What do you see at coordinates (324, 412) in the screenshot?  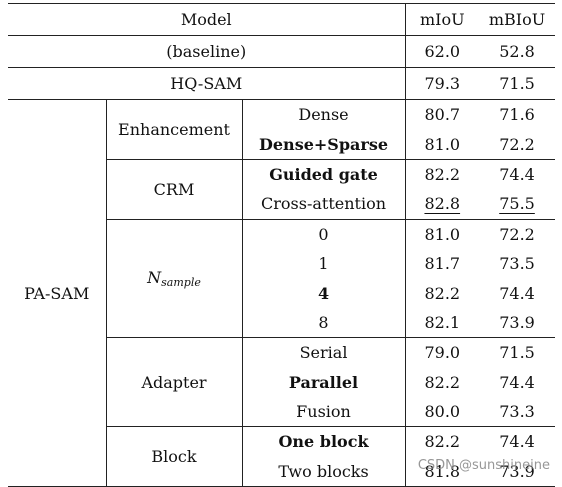 I see `variant-fusion: Fusion` at bounding box center [324, 412].